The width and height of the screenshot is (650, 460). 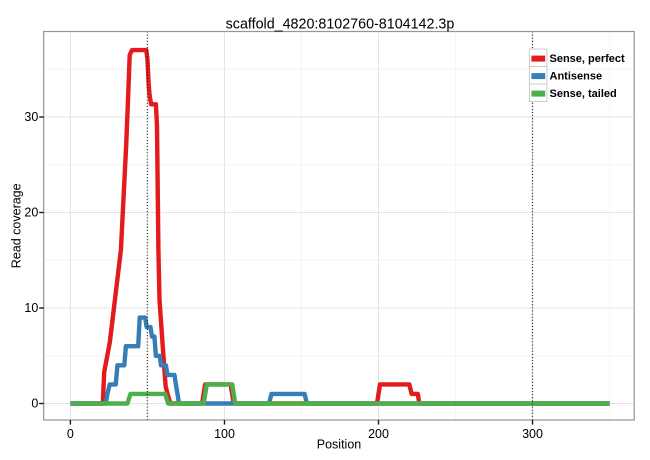 I want to click on svg-text: 300, so click(x=532, y=434).